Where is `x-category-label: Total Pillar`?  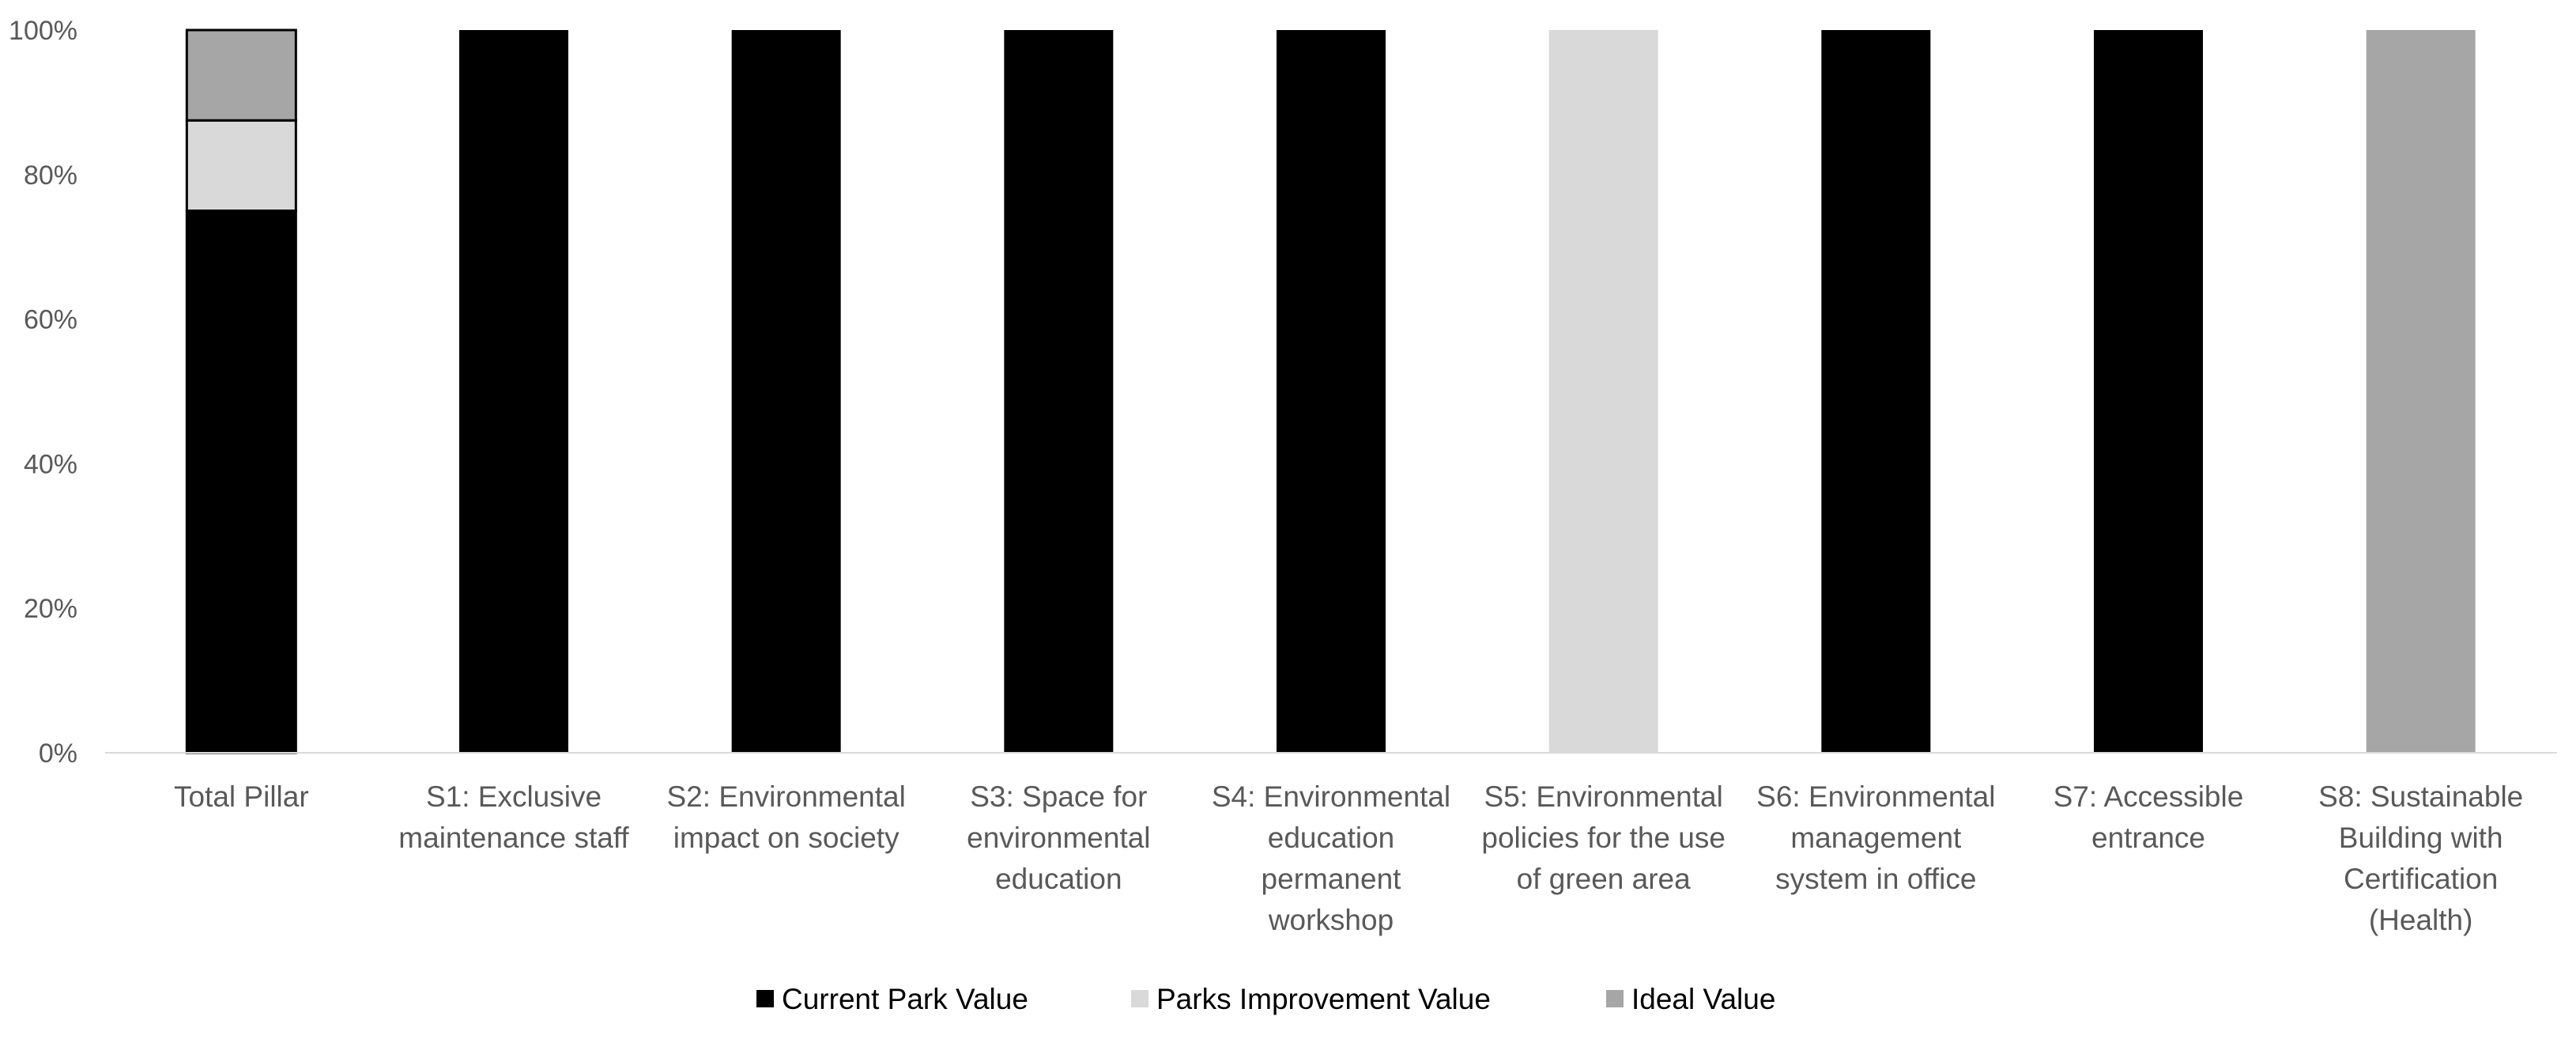
x-category-label: Total Pillar is located at coordinates (241, 797).